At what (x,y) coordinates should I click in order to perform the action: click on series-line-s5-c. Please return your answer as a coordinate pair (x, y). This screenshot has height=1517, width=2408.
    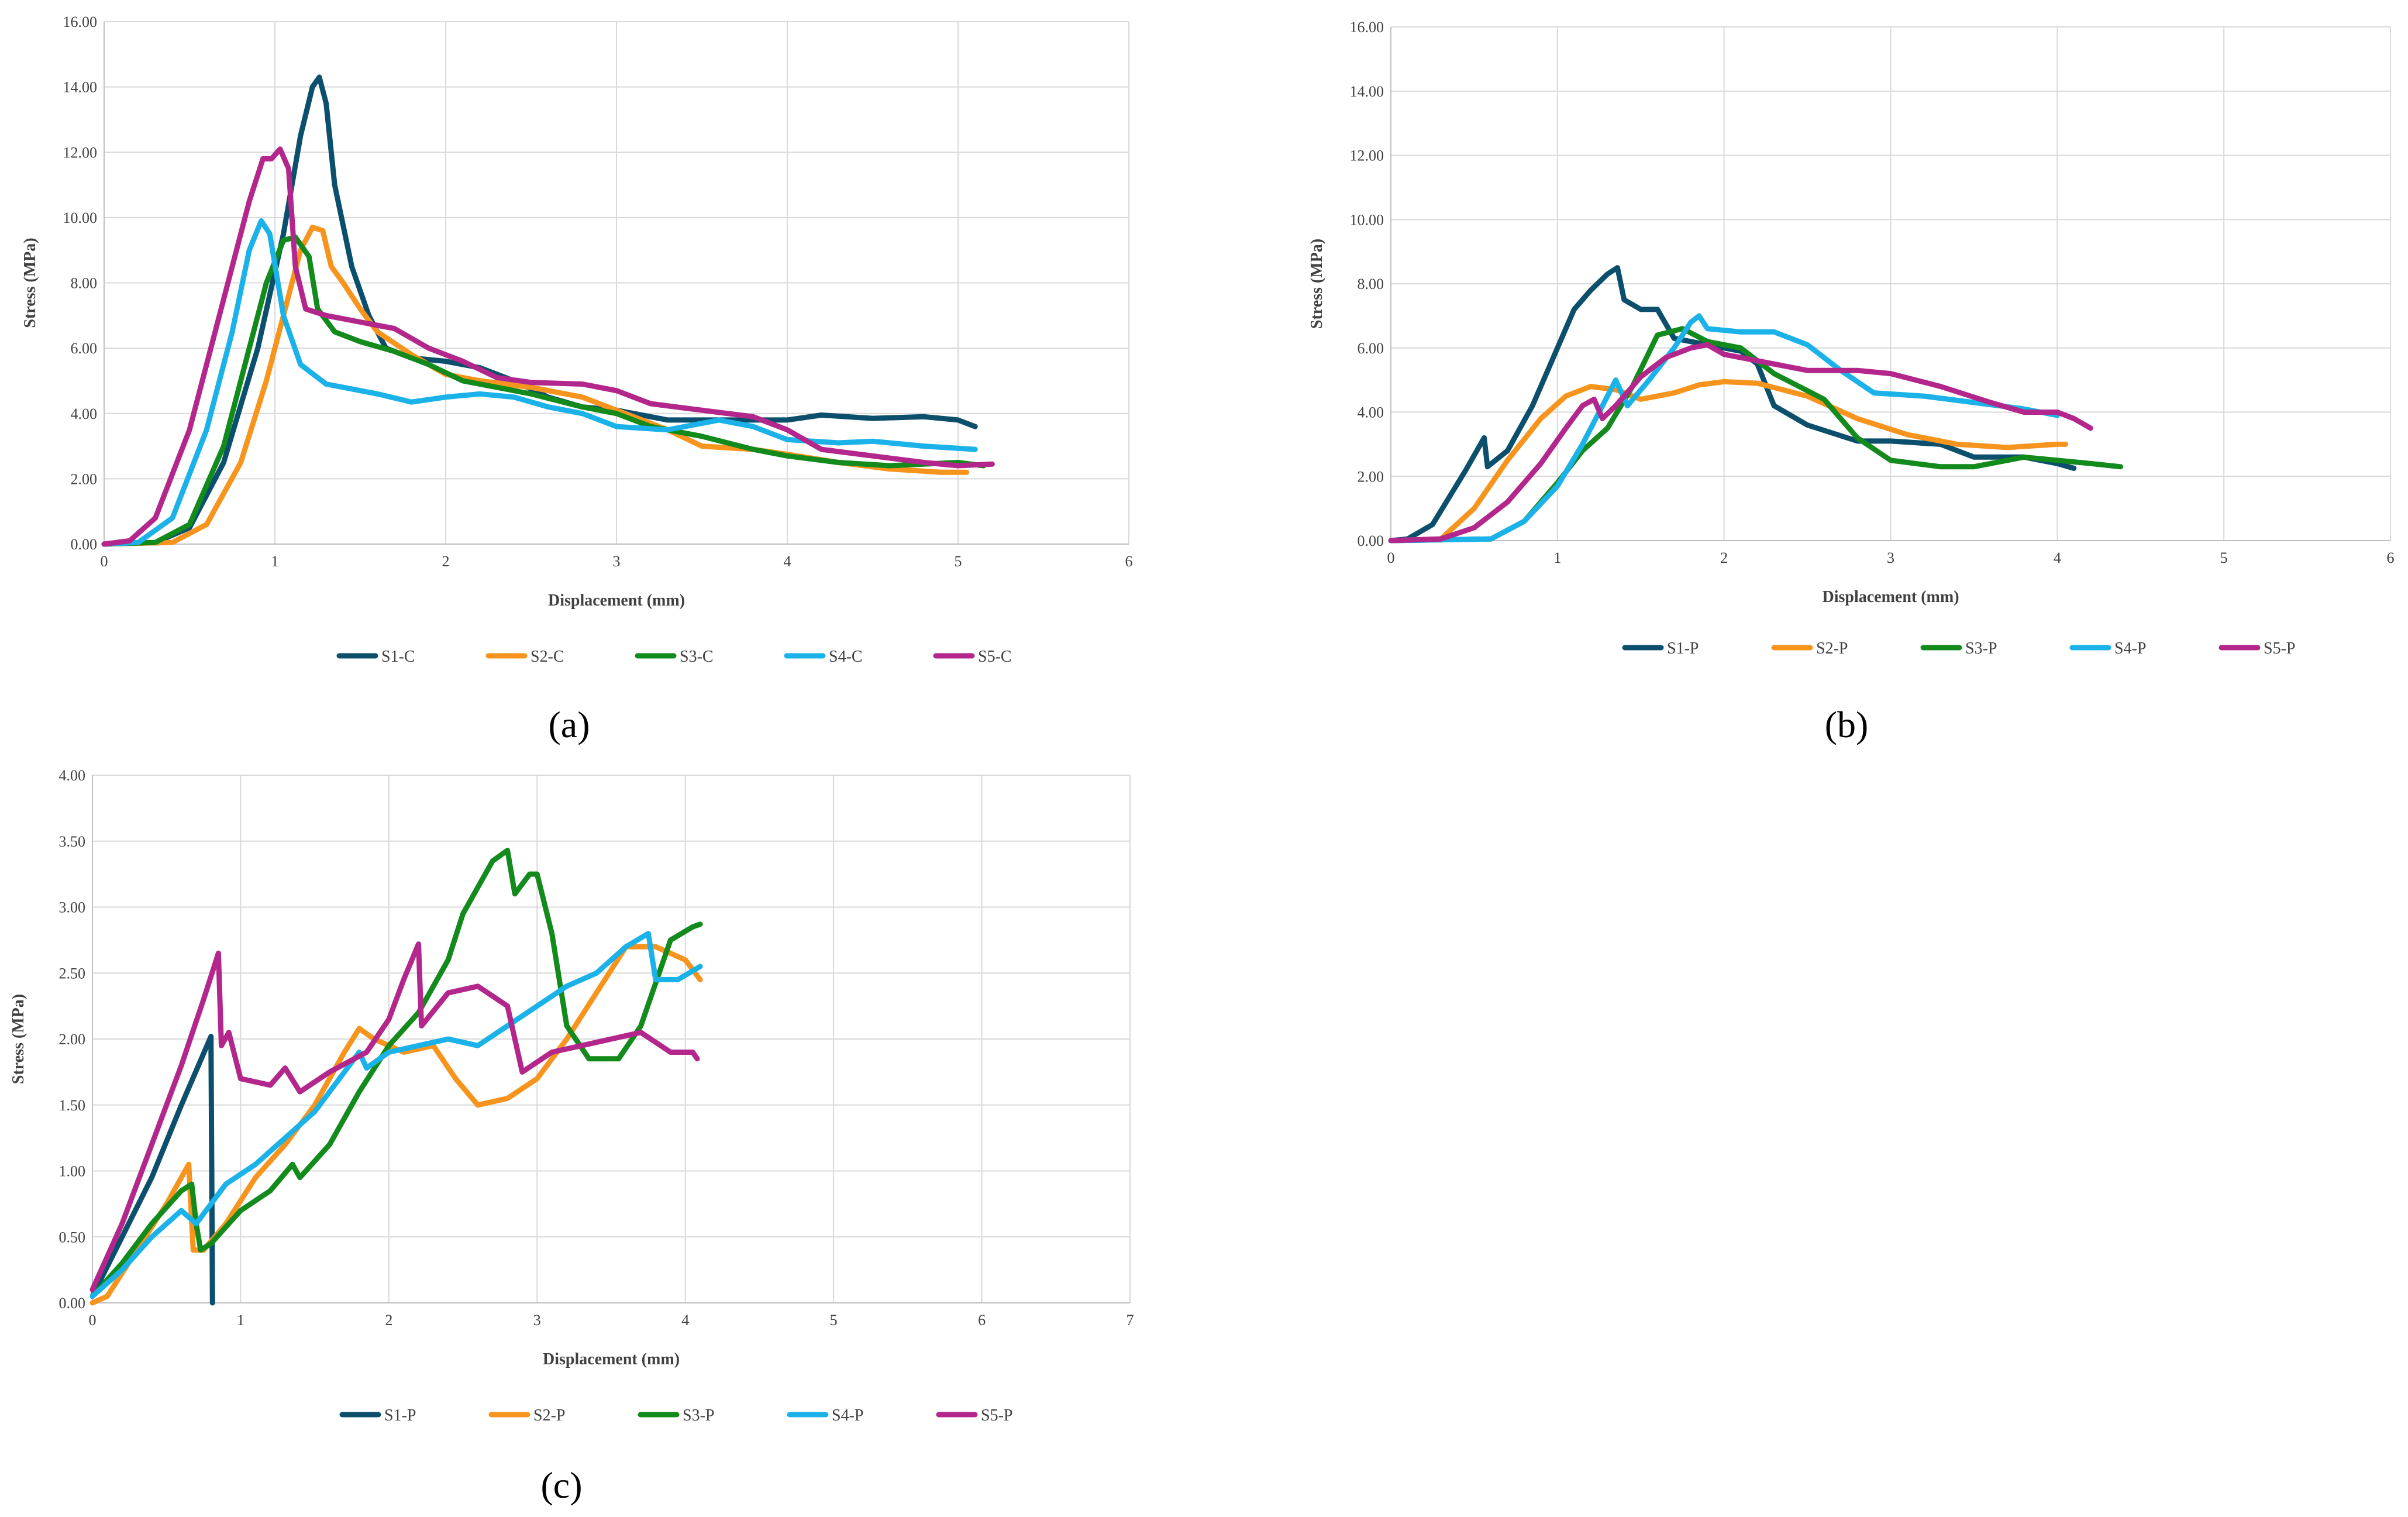
    Looking at the image, I should click on (548, 346).